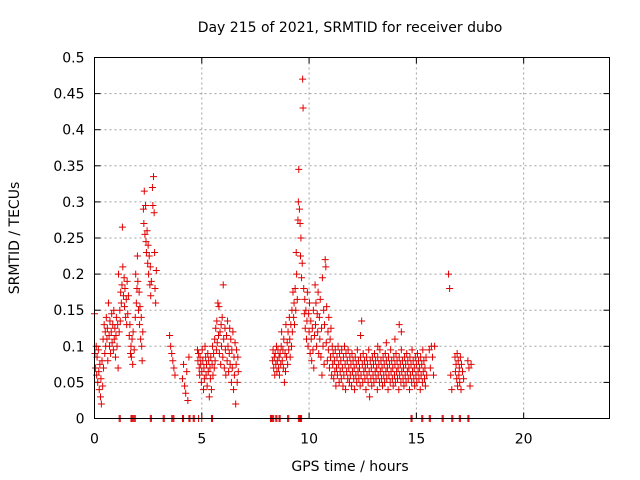  Describe the element at coordinates (68, 383) in the screenshot. I see `y-tick-label: 0.05` at that location.